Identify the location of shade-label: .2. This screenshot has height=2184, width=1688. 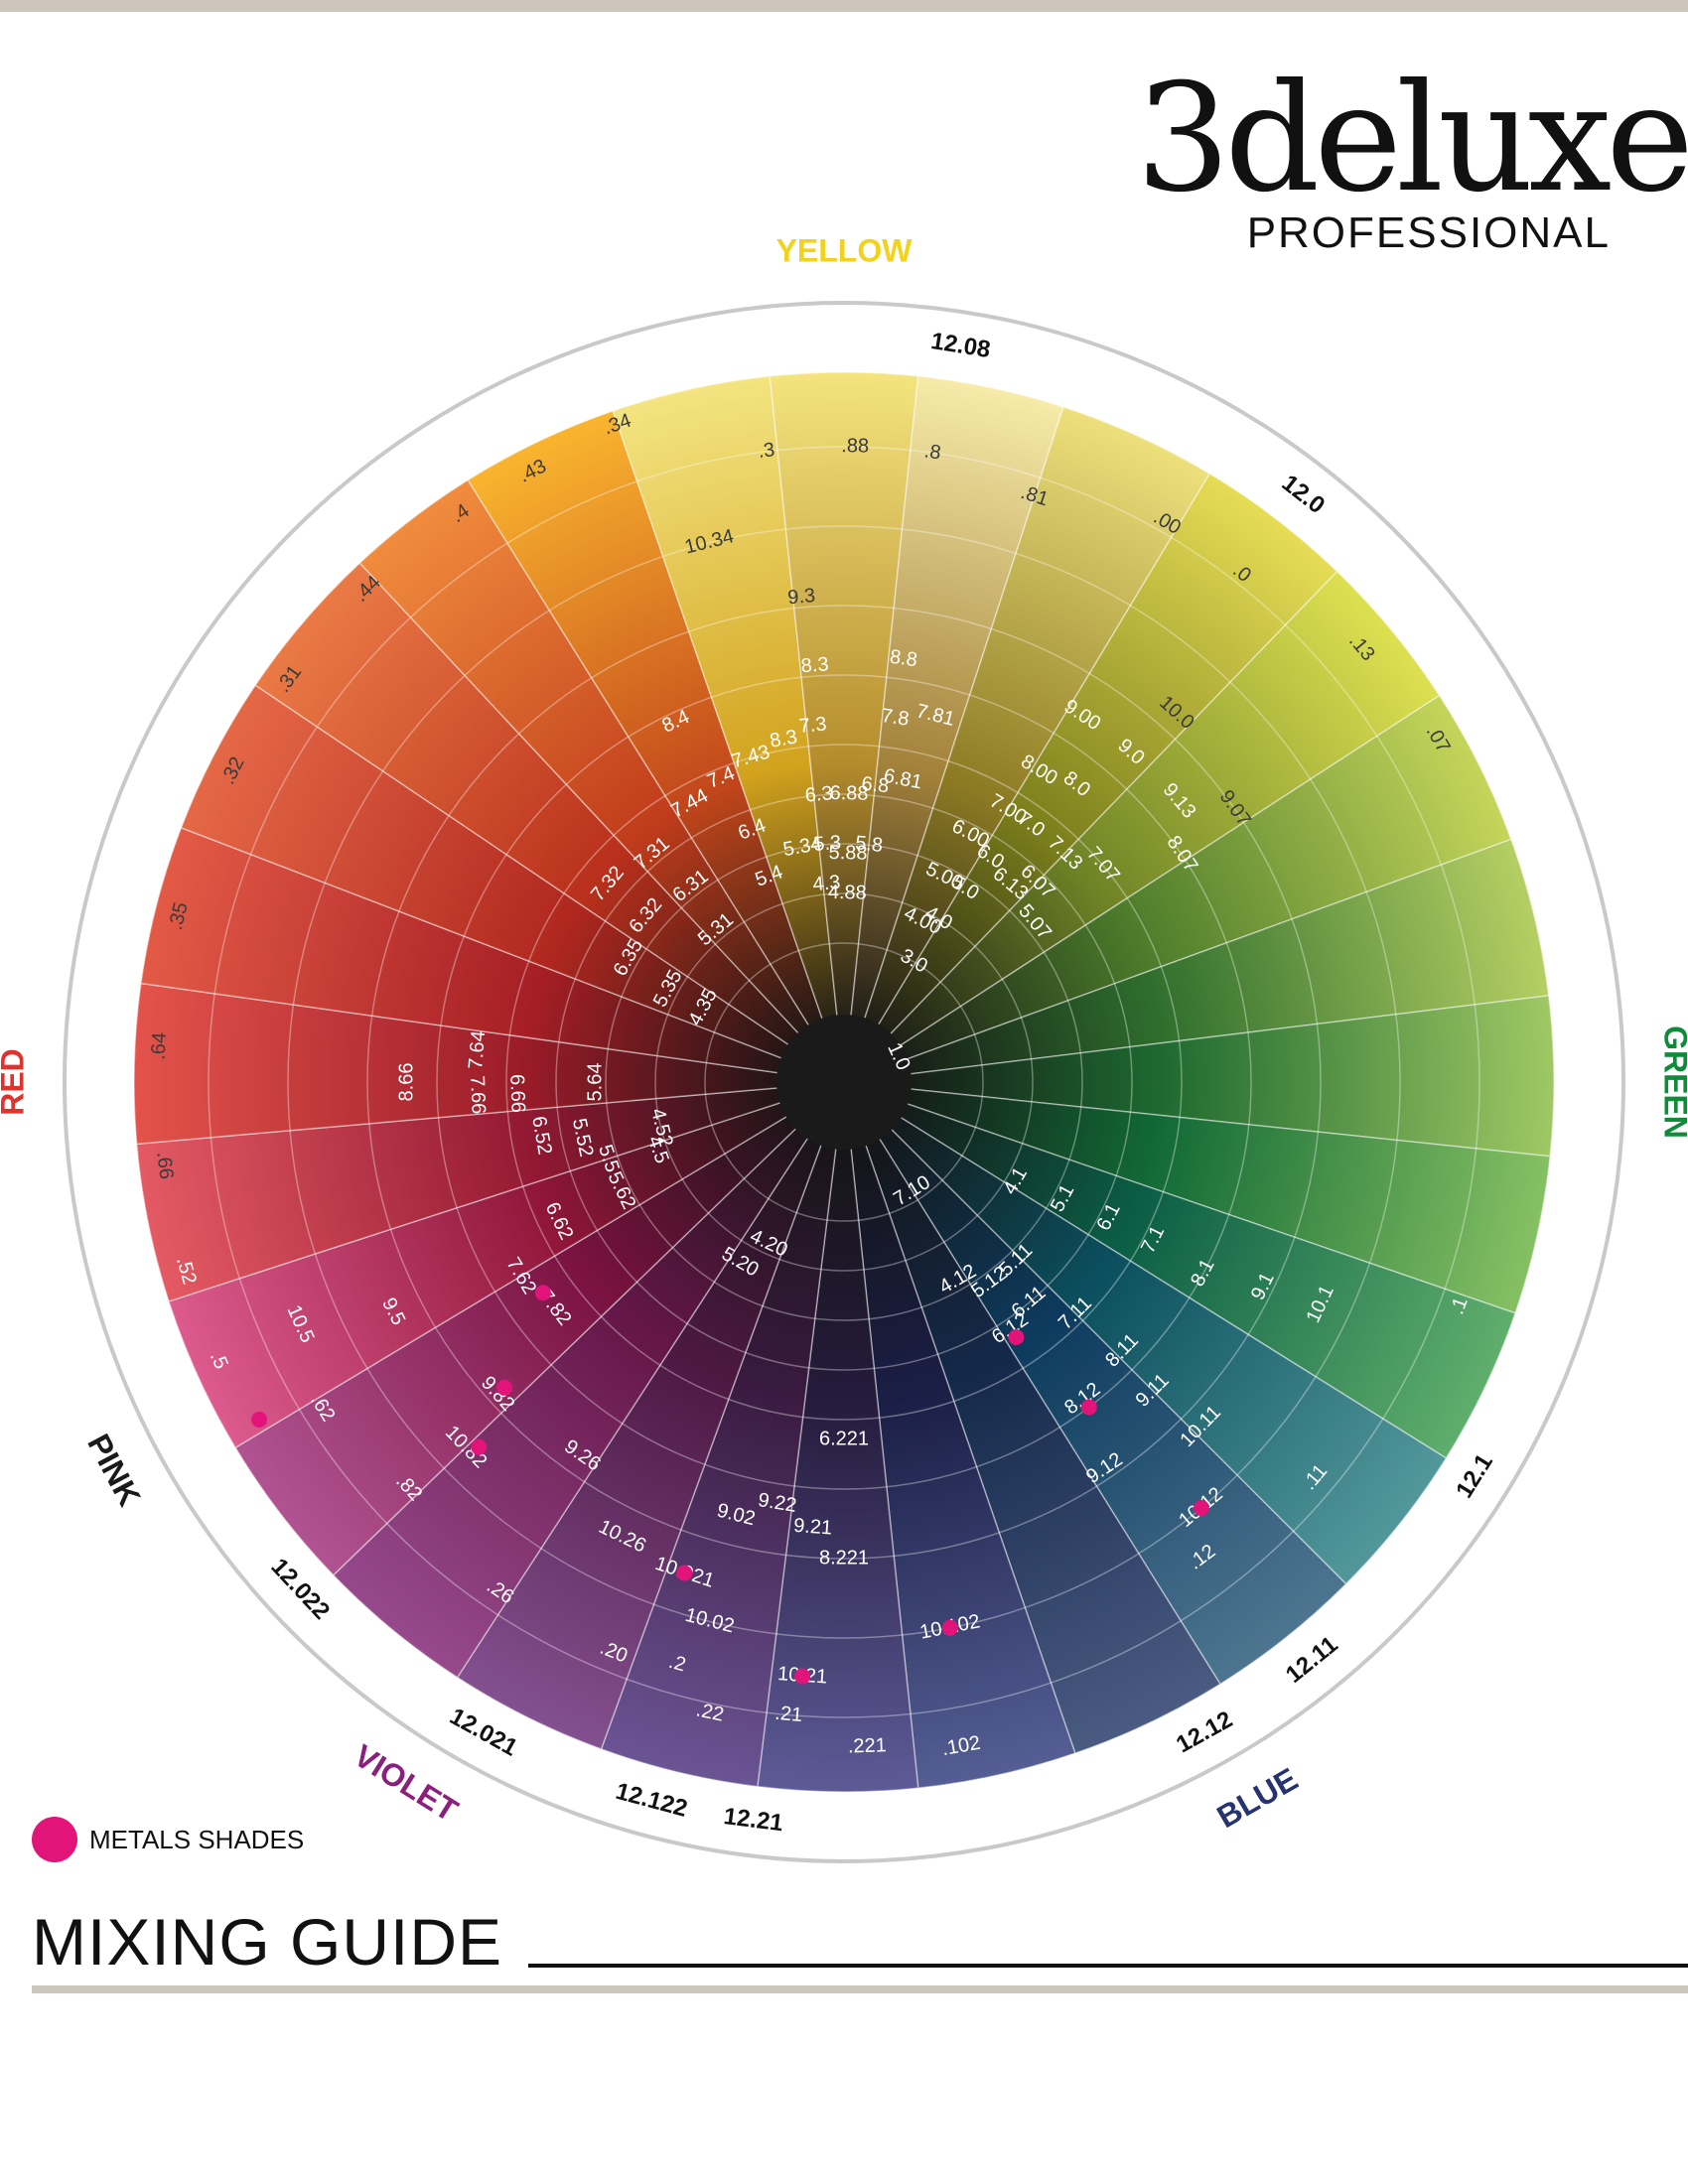
(677, 1664).